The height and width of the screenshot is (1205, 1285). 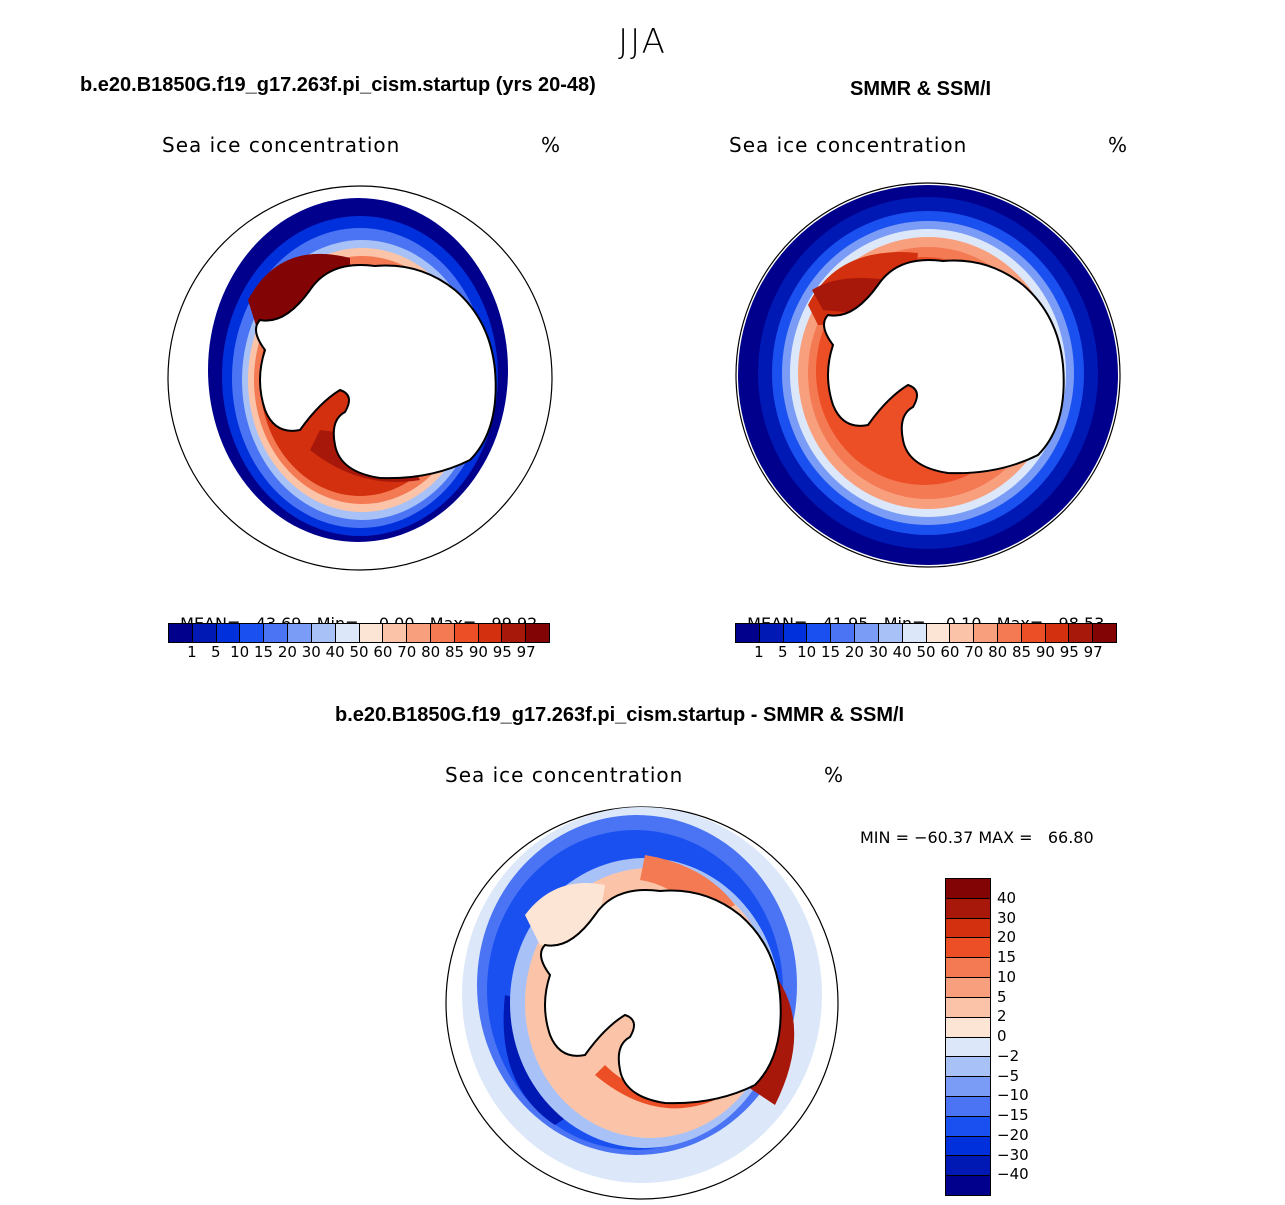 What do you see at coordinates (921, 89) in the screenshot?
I see `obs-panel-title: SMMR & SSM/I` at bounding box center [921, 89].